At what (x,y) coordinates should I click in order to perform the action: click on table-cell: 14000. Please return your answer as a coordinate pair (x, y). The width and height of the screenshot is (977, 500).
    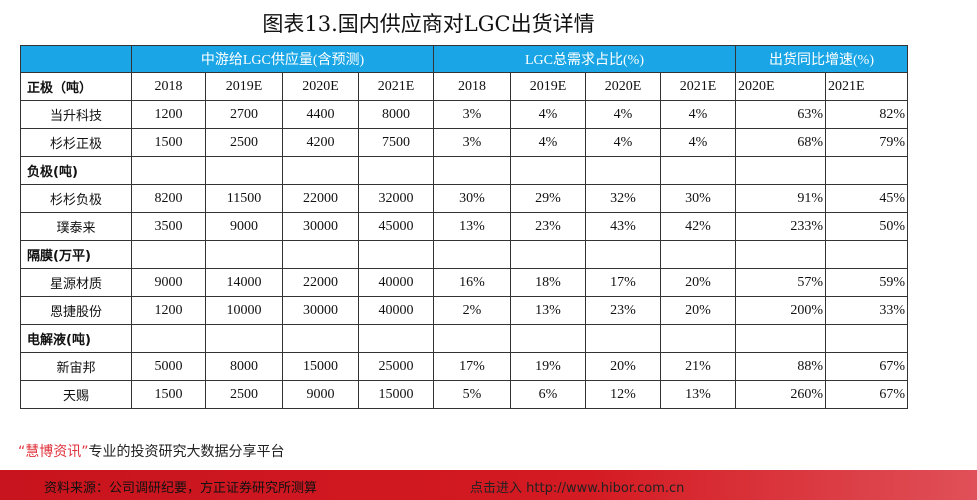
    Looking at the image, I should click on (244, 282).